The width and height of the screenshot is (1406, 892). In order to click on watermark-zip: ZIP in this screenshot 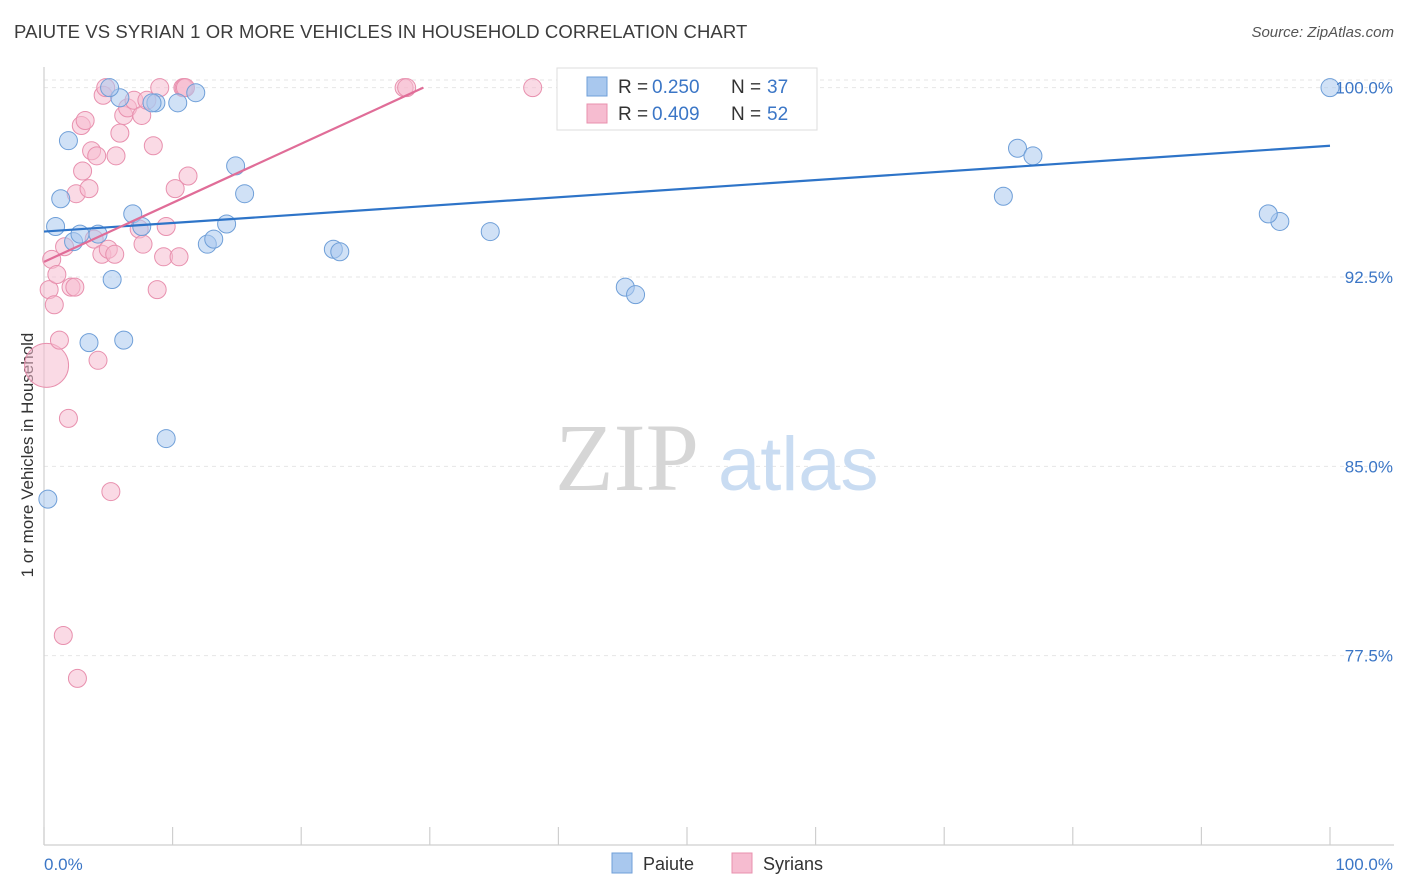, I will do `click(627, 457)`.